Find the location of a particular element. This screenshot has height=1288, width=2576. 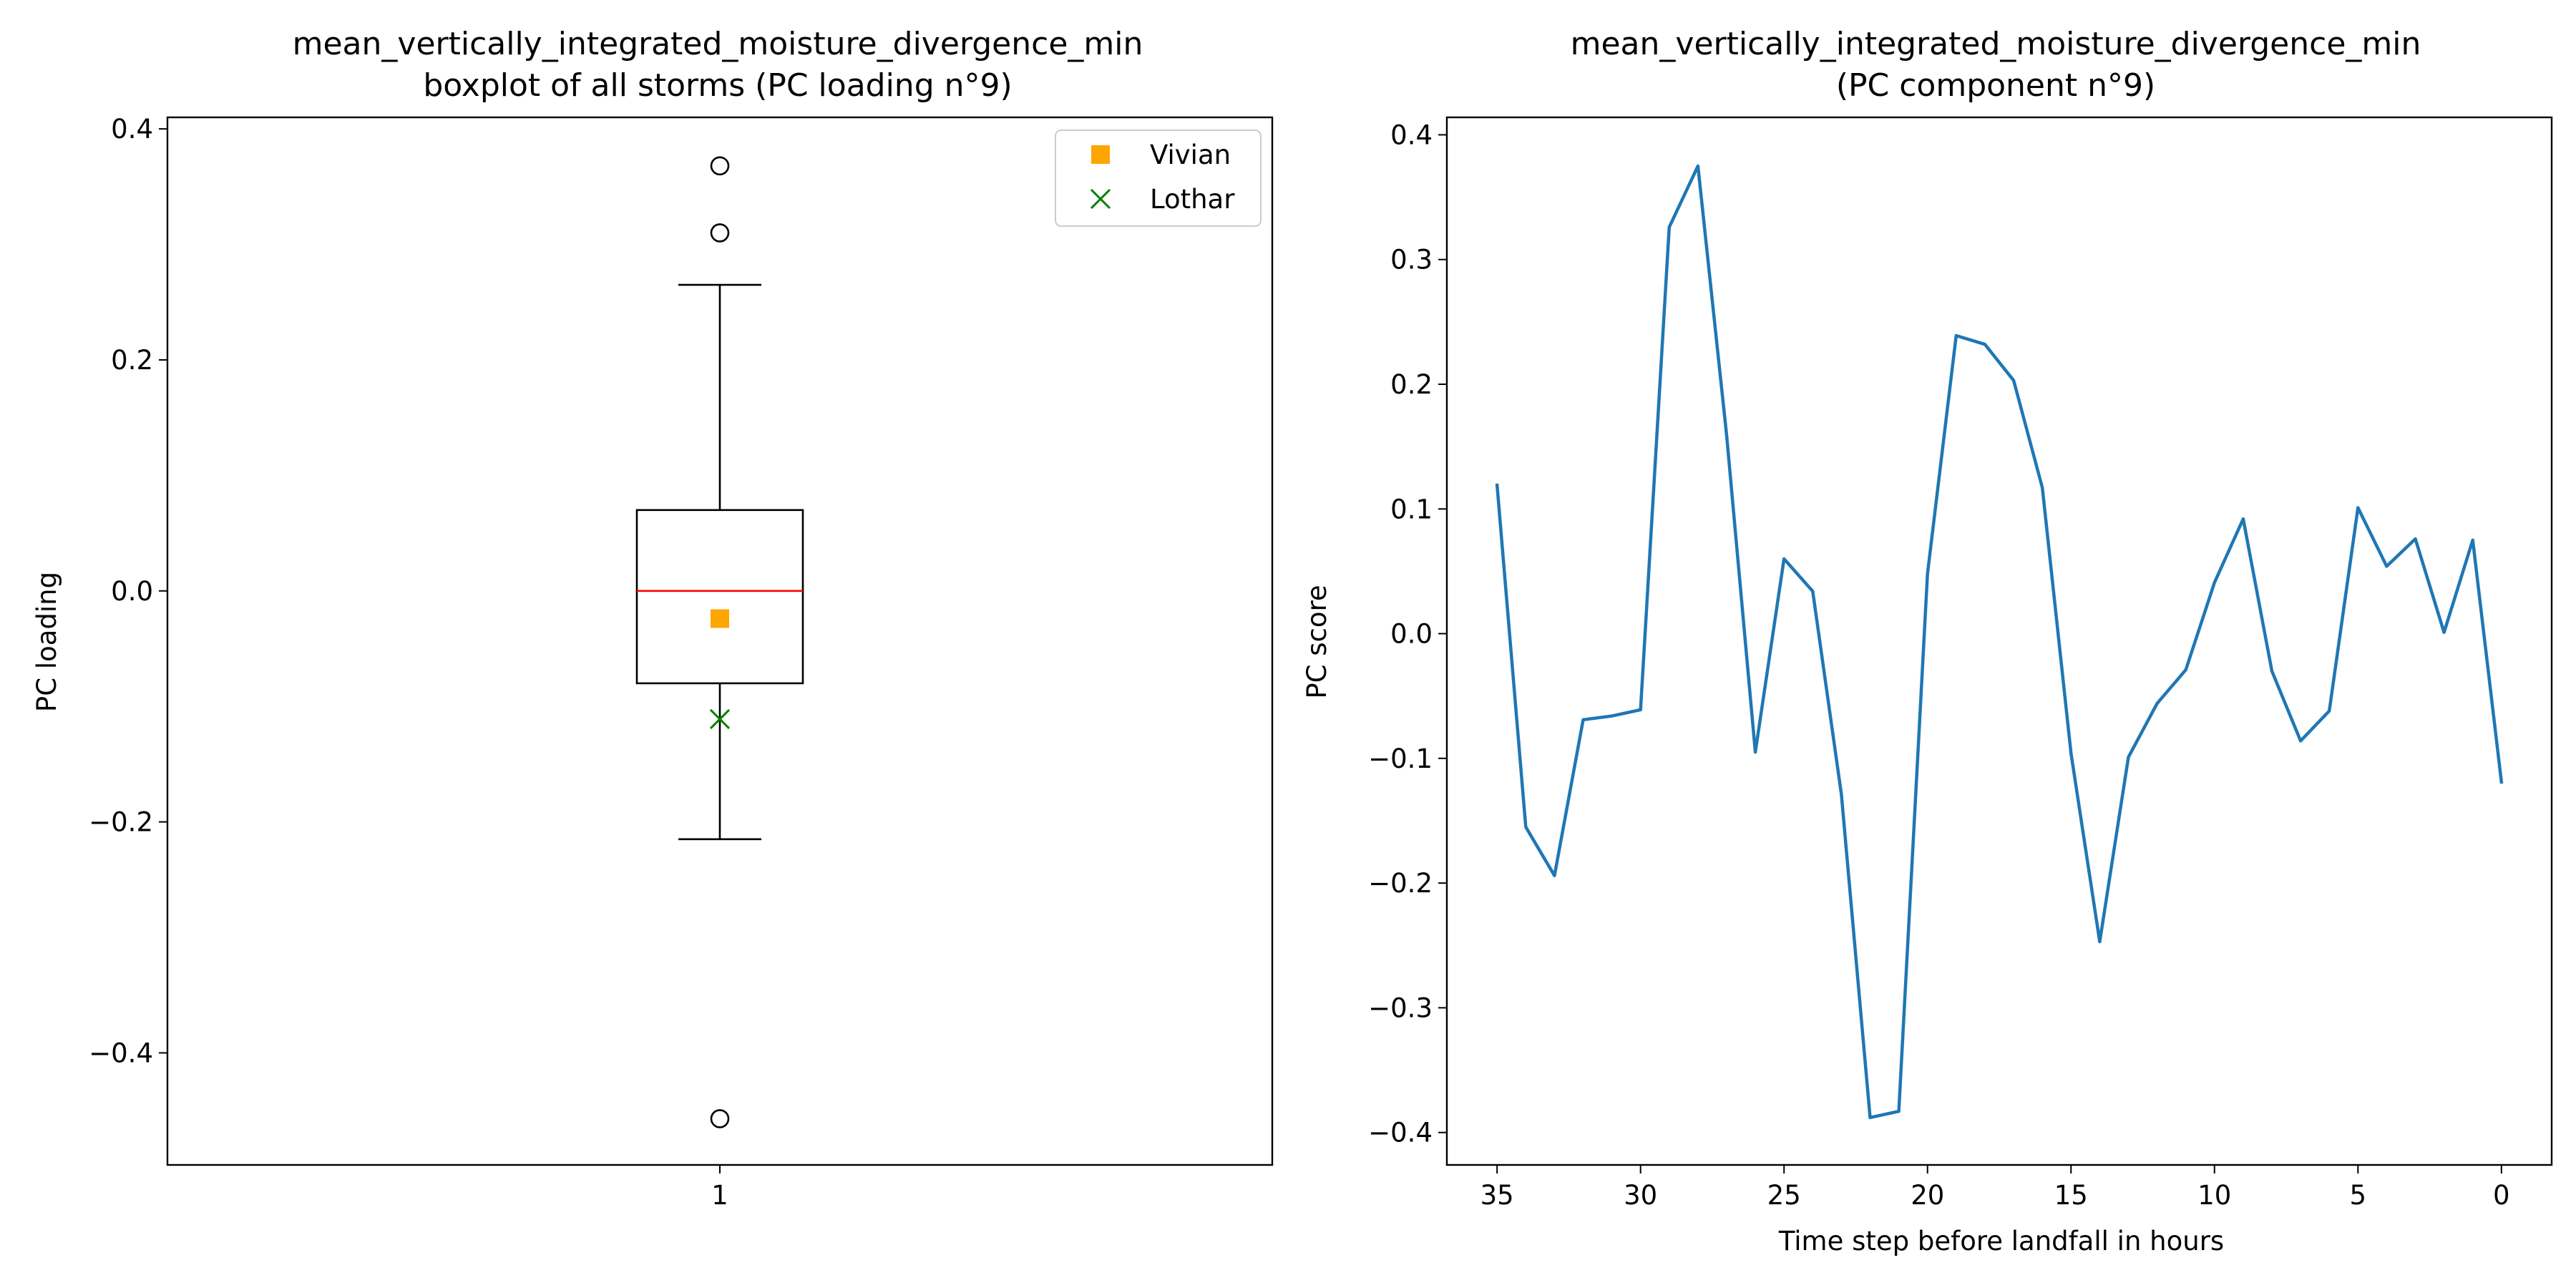

line-chart-y-tick-label: 0.0 is located at coordinates (1411, 634).